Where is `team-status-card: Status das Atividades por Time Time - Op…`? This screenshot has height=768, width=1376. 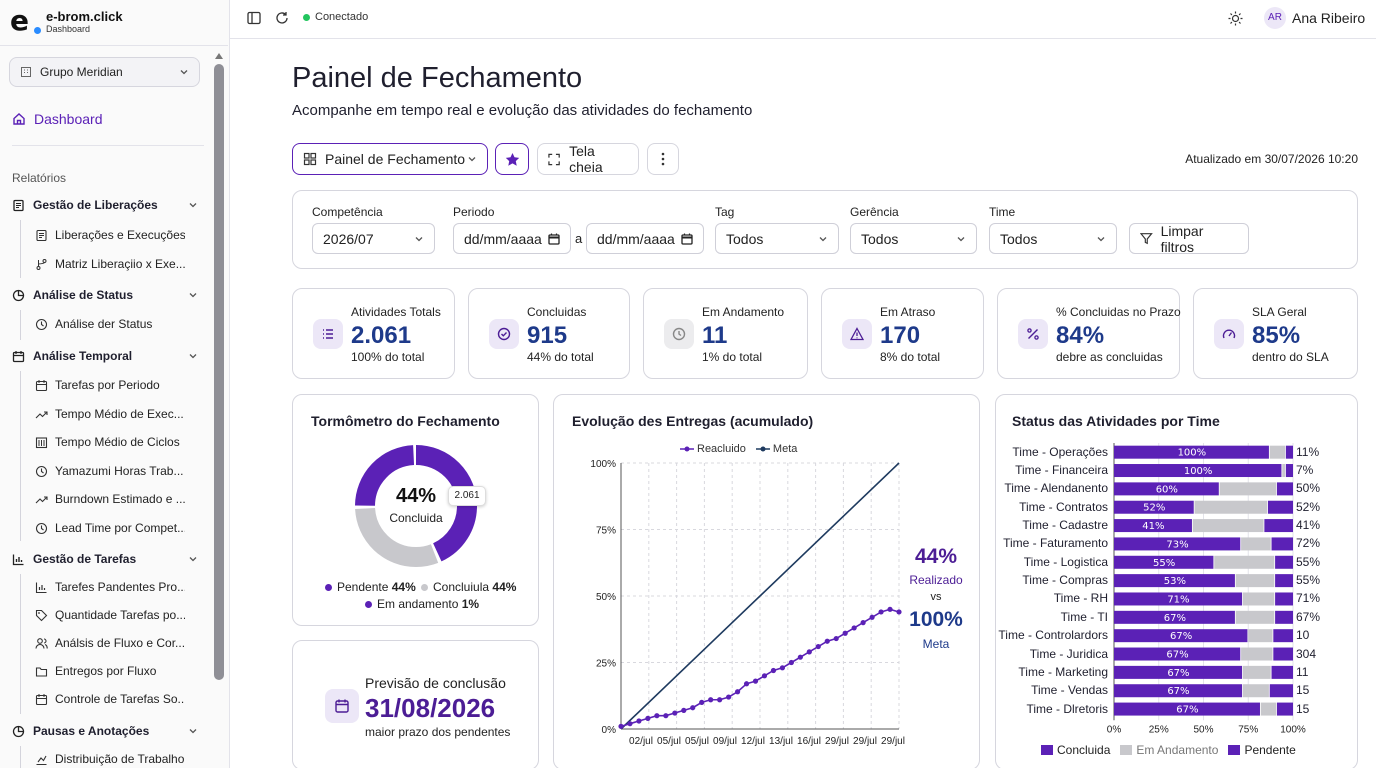
team-status-card: Status das Atividades por Time Time - Op… is located at coordinates (1176, 581).